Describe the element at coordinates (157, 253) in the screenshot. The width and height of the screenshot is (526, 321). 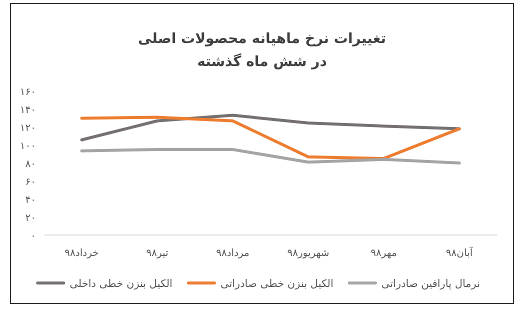
I see `x-tick-label: تیر۹۸` at that location.